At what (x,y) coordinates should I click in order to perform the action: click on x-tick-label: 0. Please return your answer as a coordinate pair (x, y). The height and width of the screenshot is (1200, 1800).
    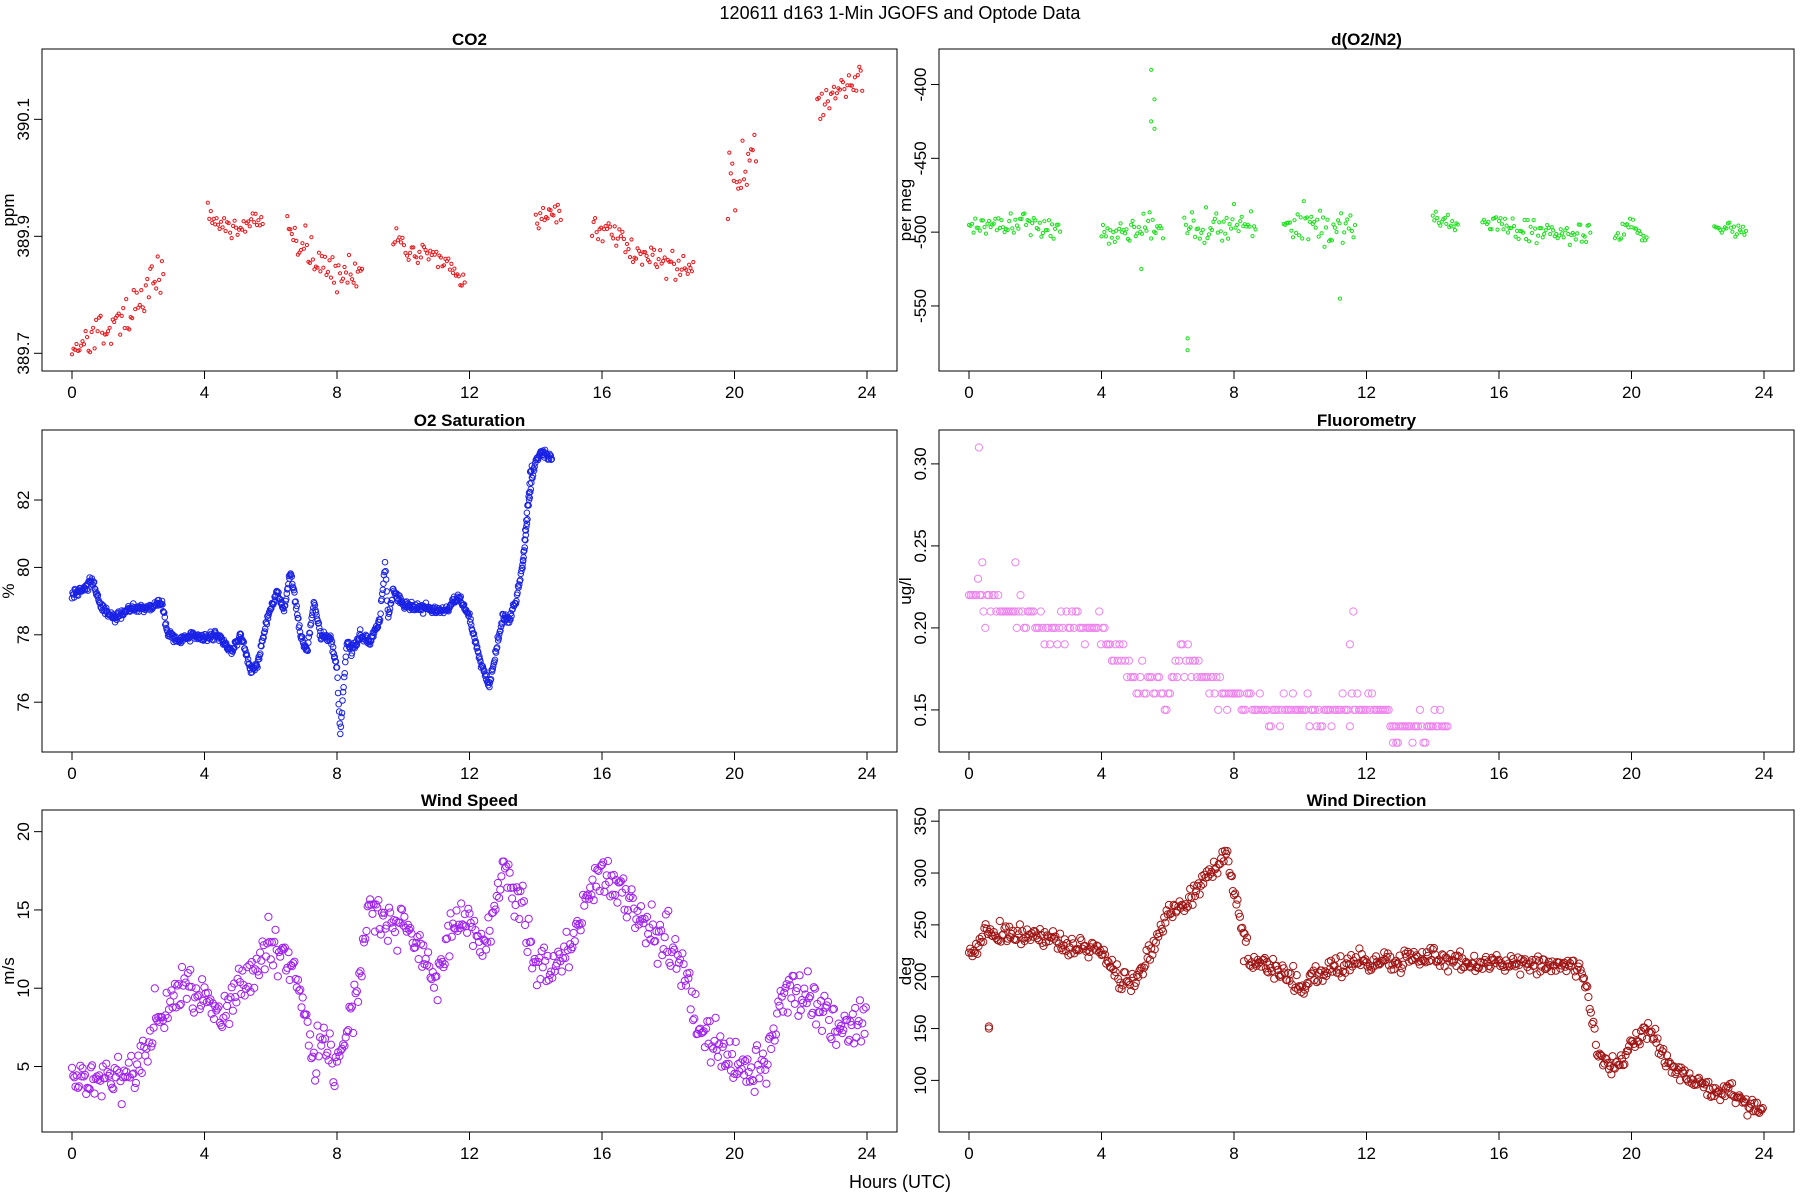
    Looking at the image, I should click on (71, 392).